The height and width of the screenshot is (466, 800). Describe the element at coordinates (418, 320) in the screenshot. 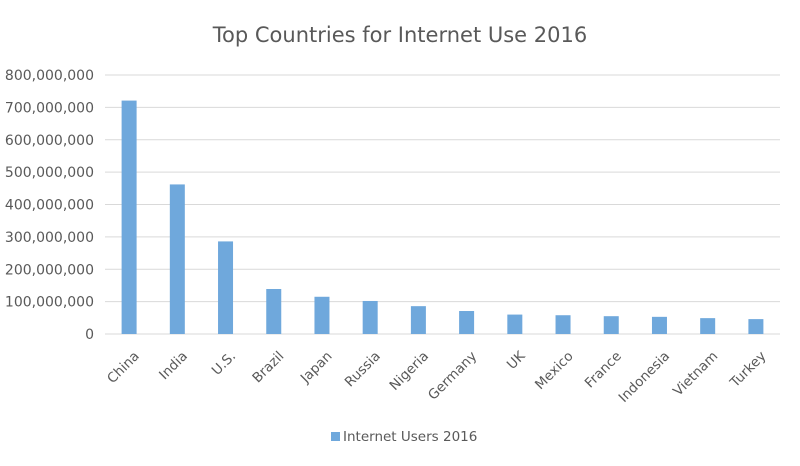

I see `bar-nigeria` at that location.